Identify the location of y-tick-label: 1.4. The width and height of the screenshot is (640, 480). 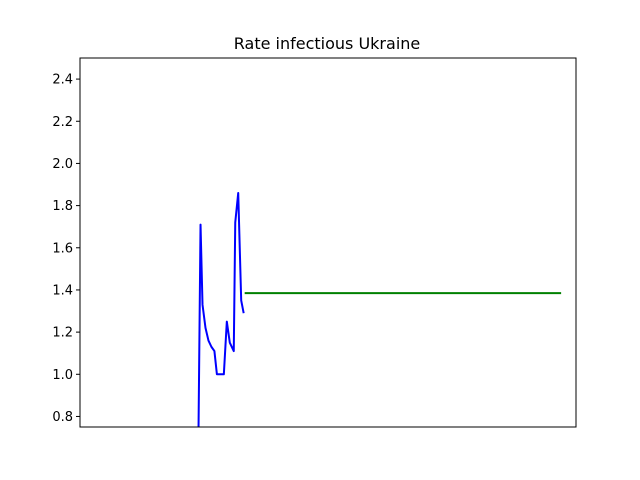
(62, 290).